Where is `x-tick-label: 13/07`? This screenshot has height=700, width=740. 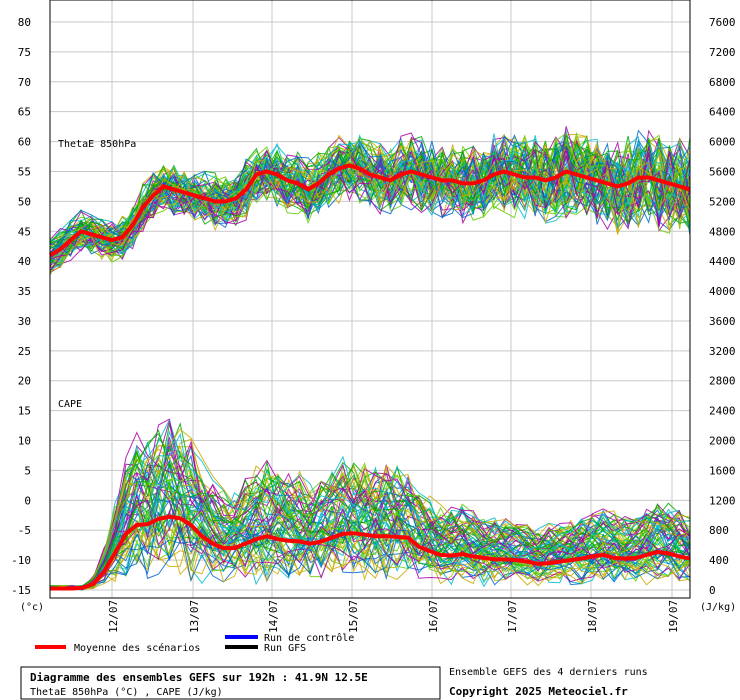
x-tick-label: 13/07 is located at coordinates (194, 616).